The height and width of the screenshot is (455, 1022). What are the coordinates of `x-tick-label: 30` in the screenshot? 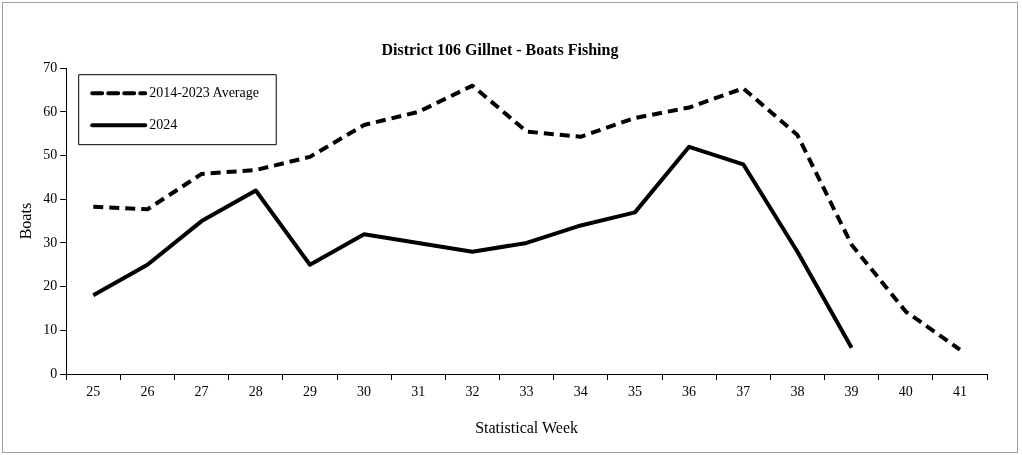 It's located at (364, 392).